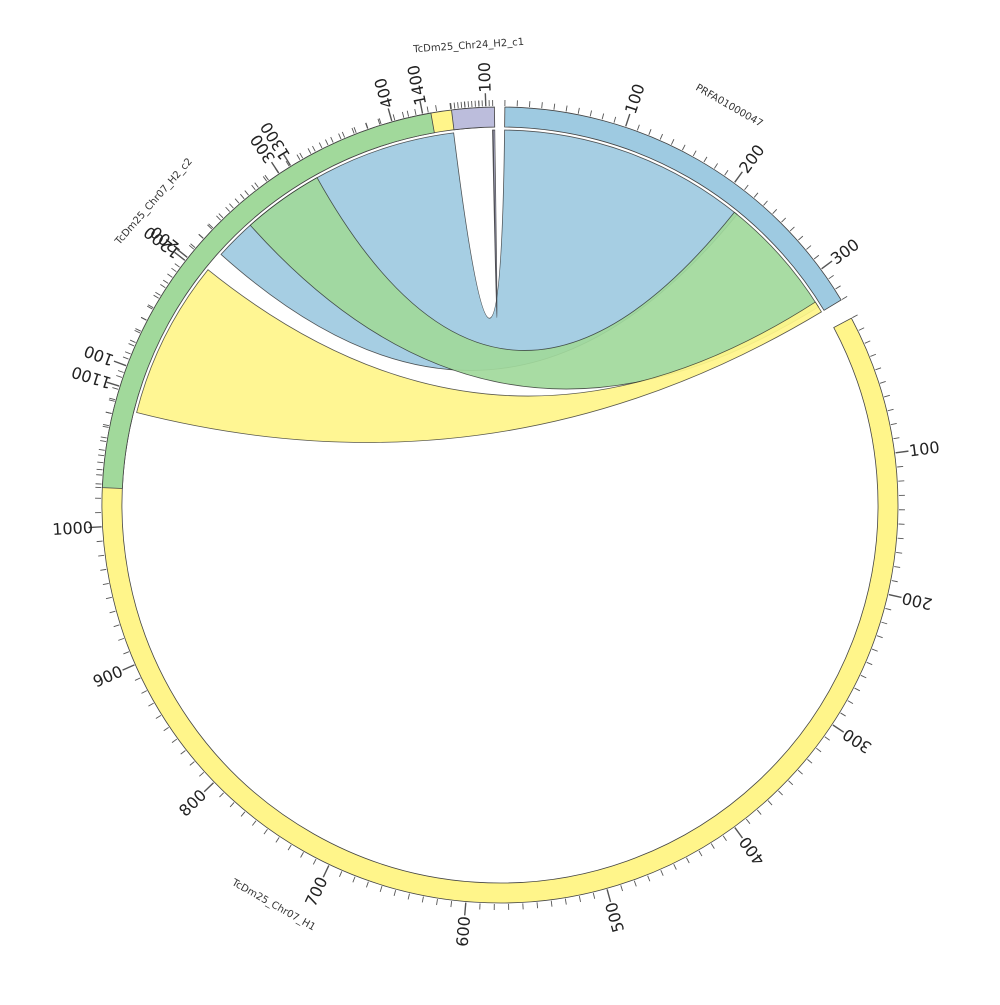  Describe the element at coordinates (417, 85) in the screenshot. I see `tick-label: 1400` at that location.